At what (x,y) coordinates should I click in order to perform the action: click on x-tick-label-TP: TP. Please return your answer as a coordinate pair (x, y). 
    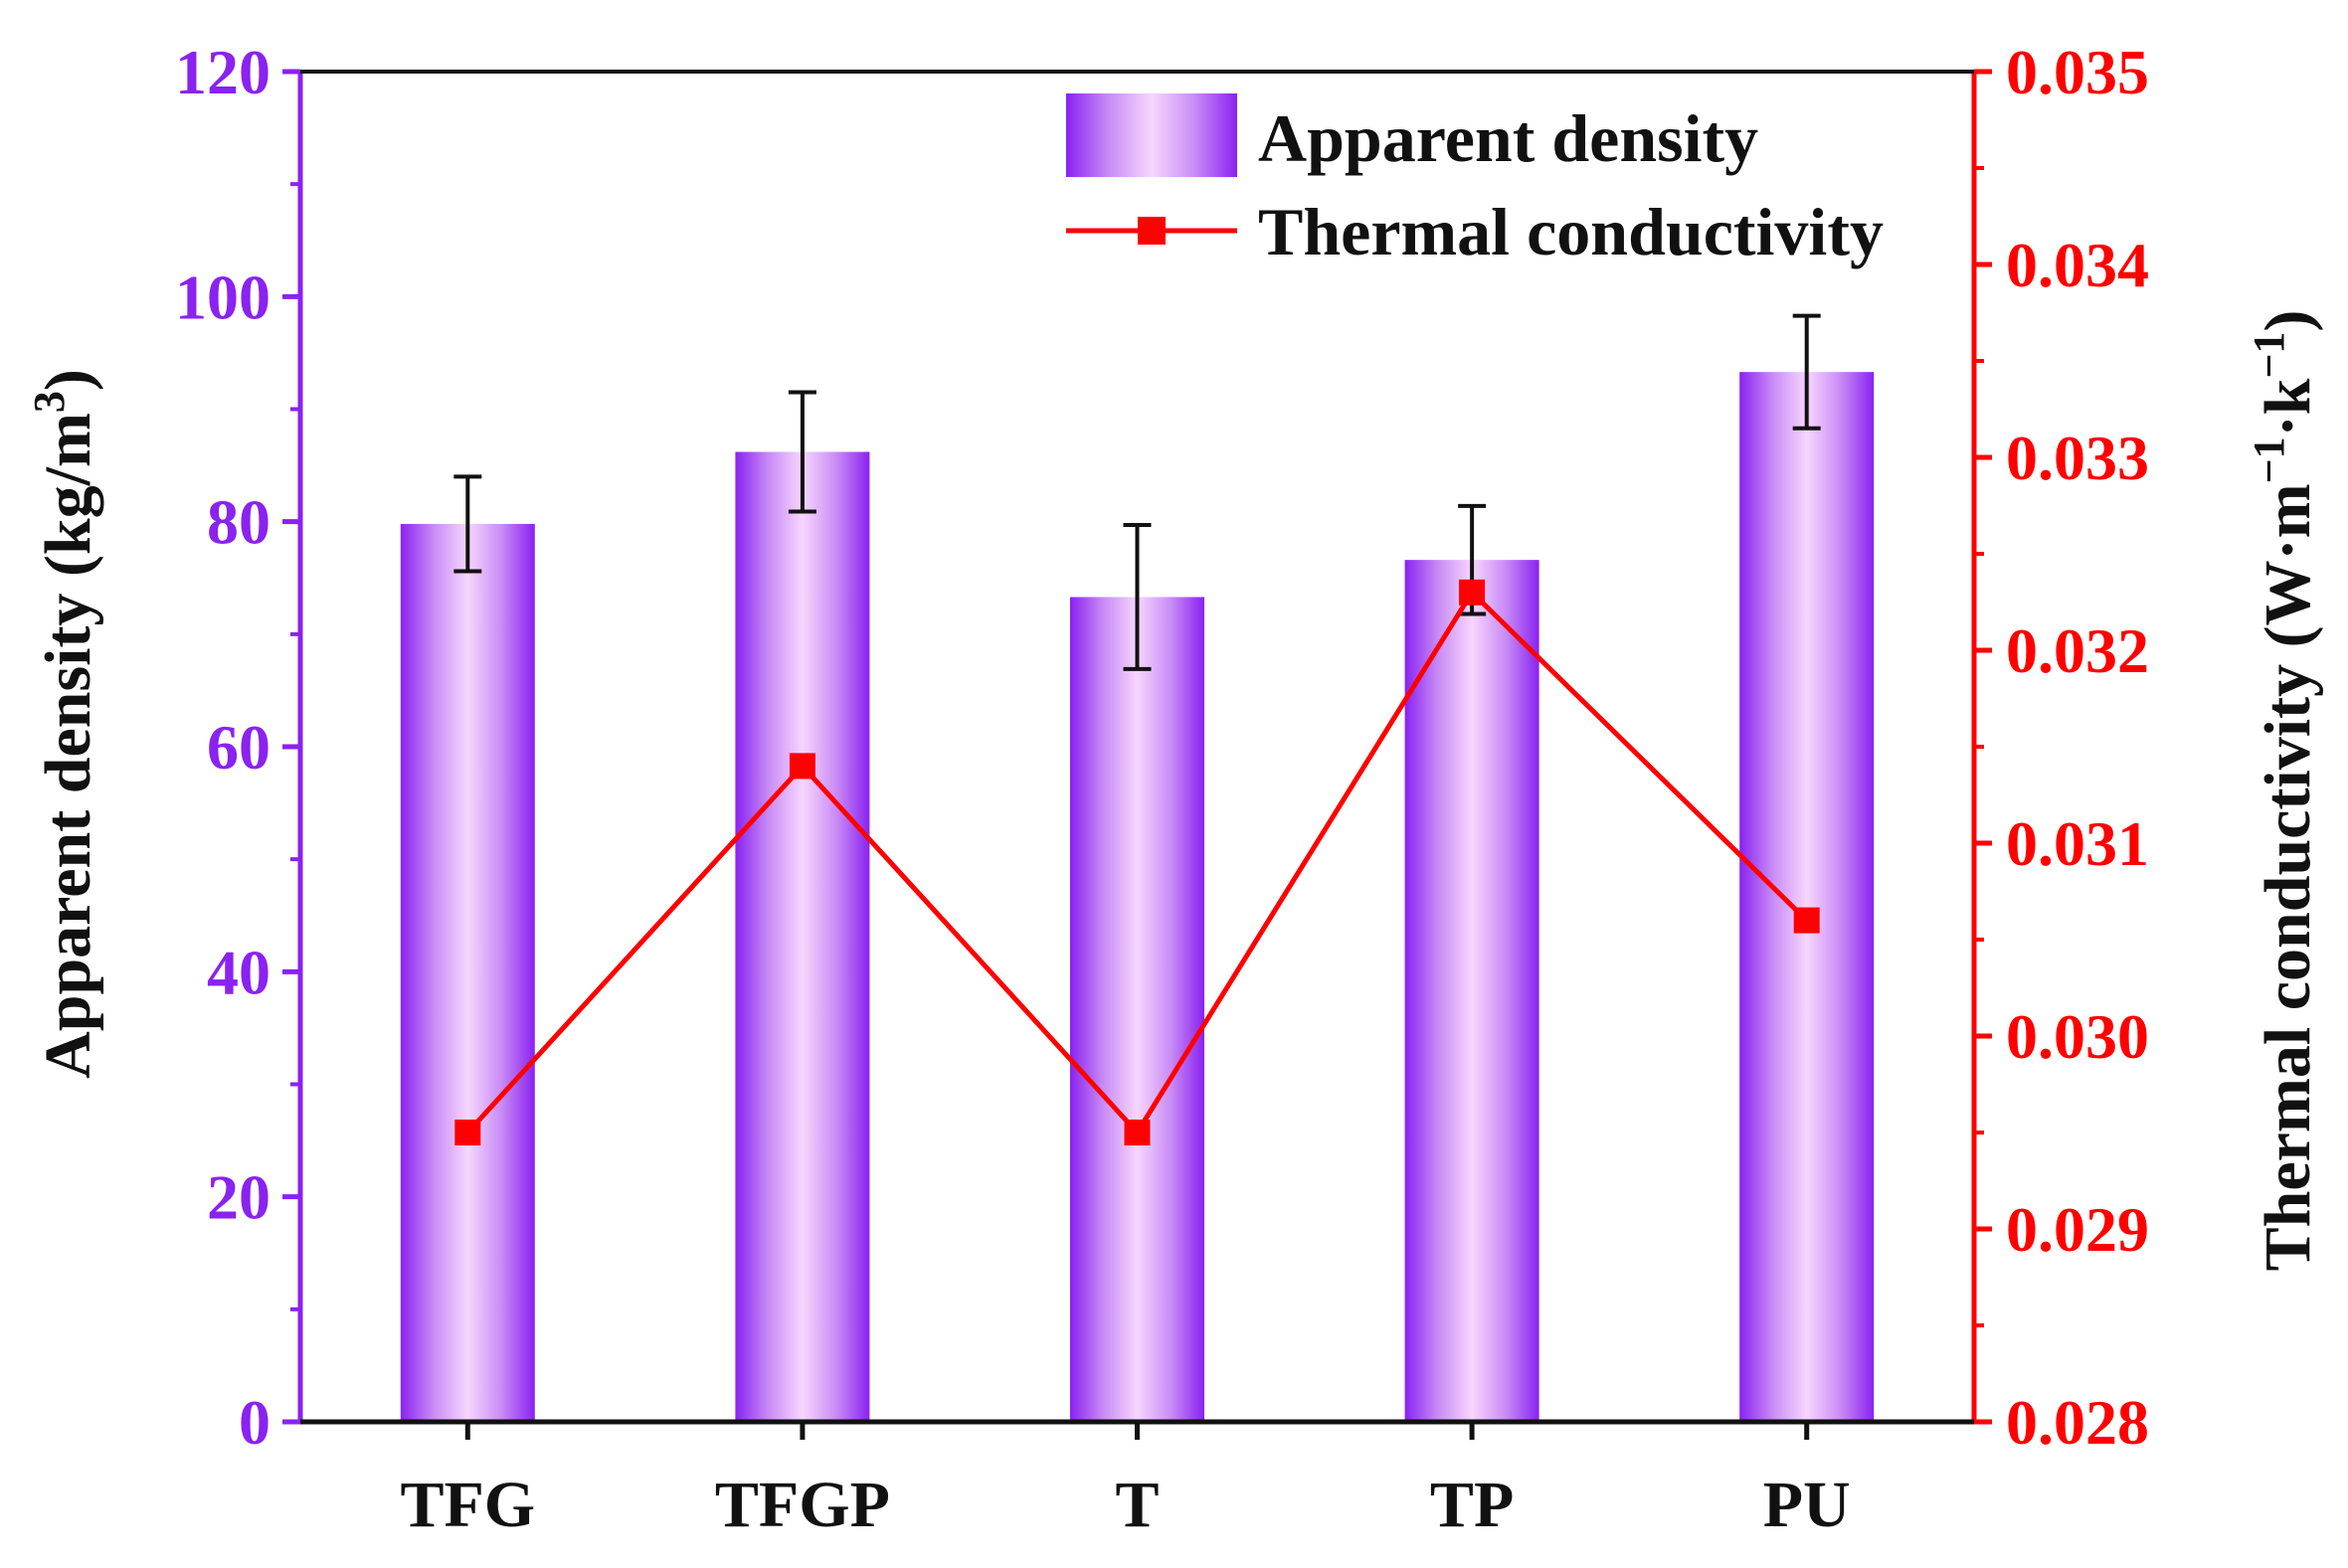
    Looking at the image, I should click on (1472, 1505).